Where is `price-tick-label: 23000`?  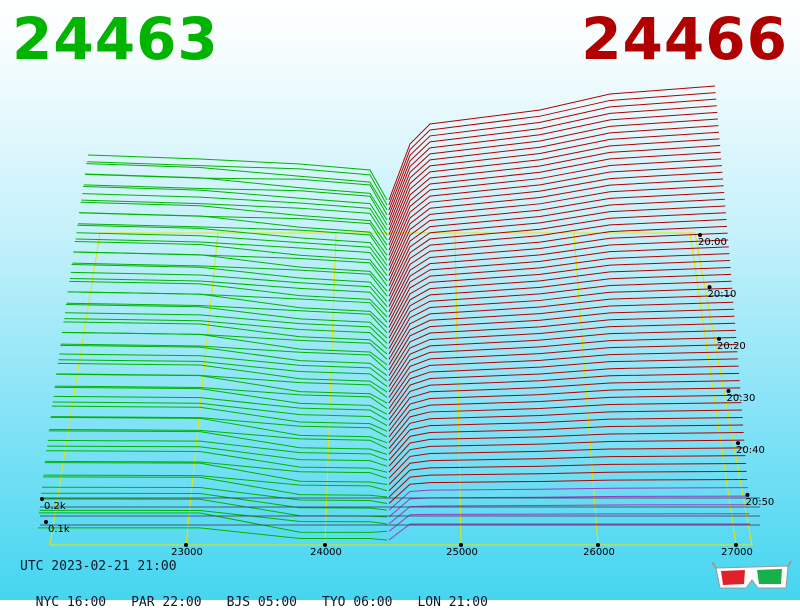
price-tick-label: 23000 is located at coordinates (187, 552).